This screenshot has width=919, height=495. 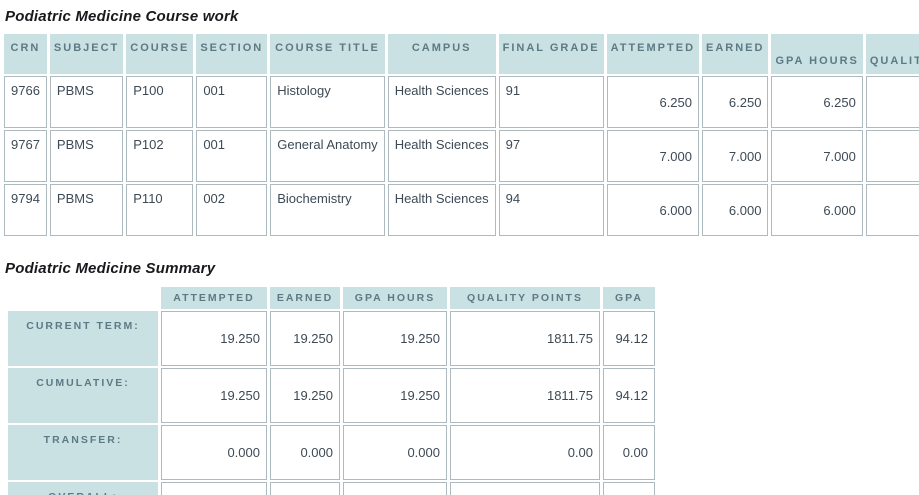 What do you see at coordinates (629, 452) in the screenshot?
I see `cell-gpa: 0.00` at bounding box center [629, 452].